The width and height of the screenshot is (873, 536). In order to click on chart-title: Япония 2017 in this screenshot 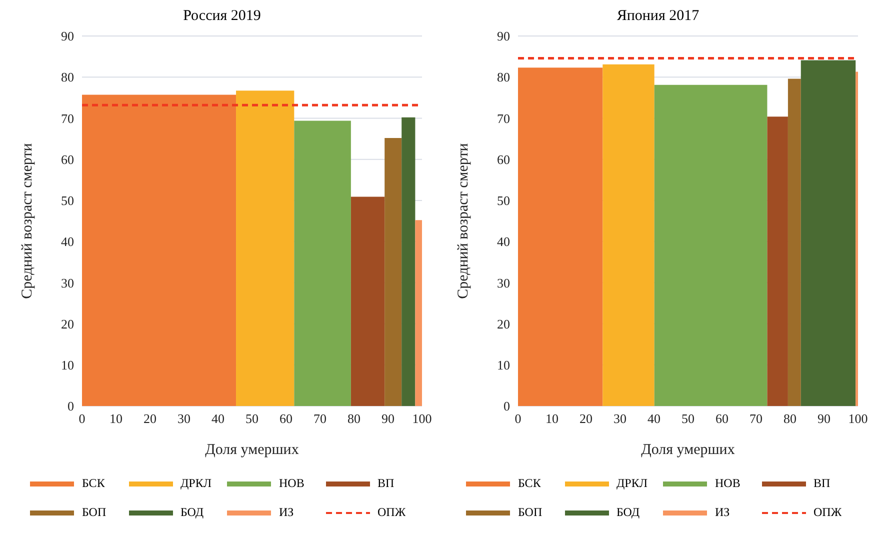, I will do `click(658, 17)`.